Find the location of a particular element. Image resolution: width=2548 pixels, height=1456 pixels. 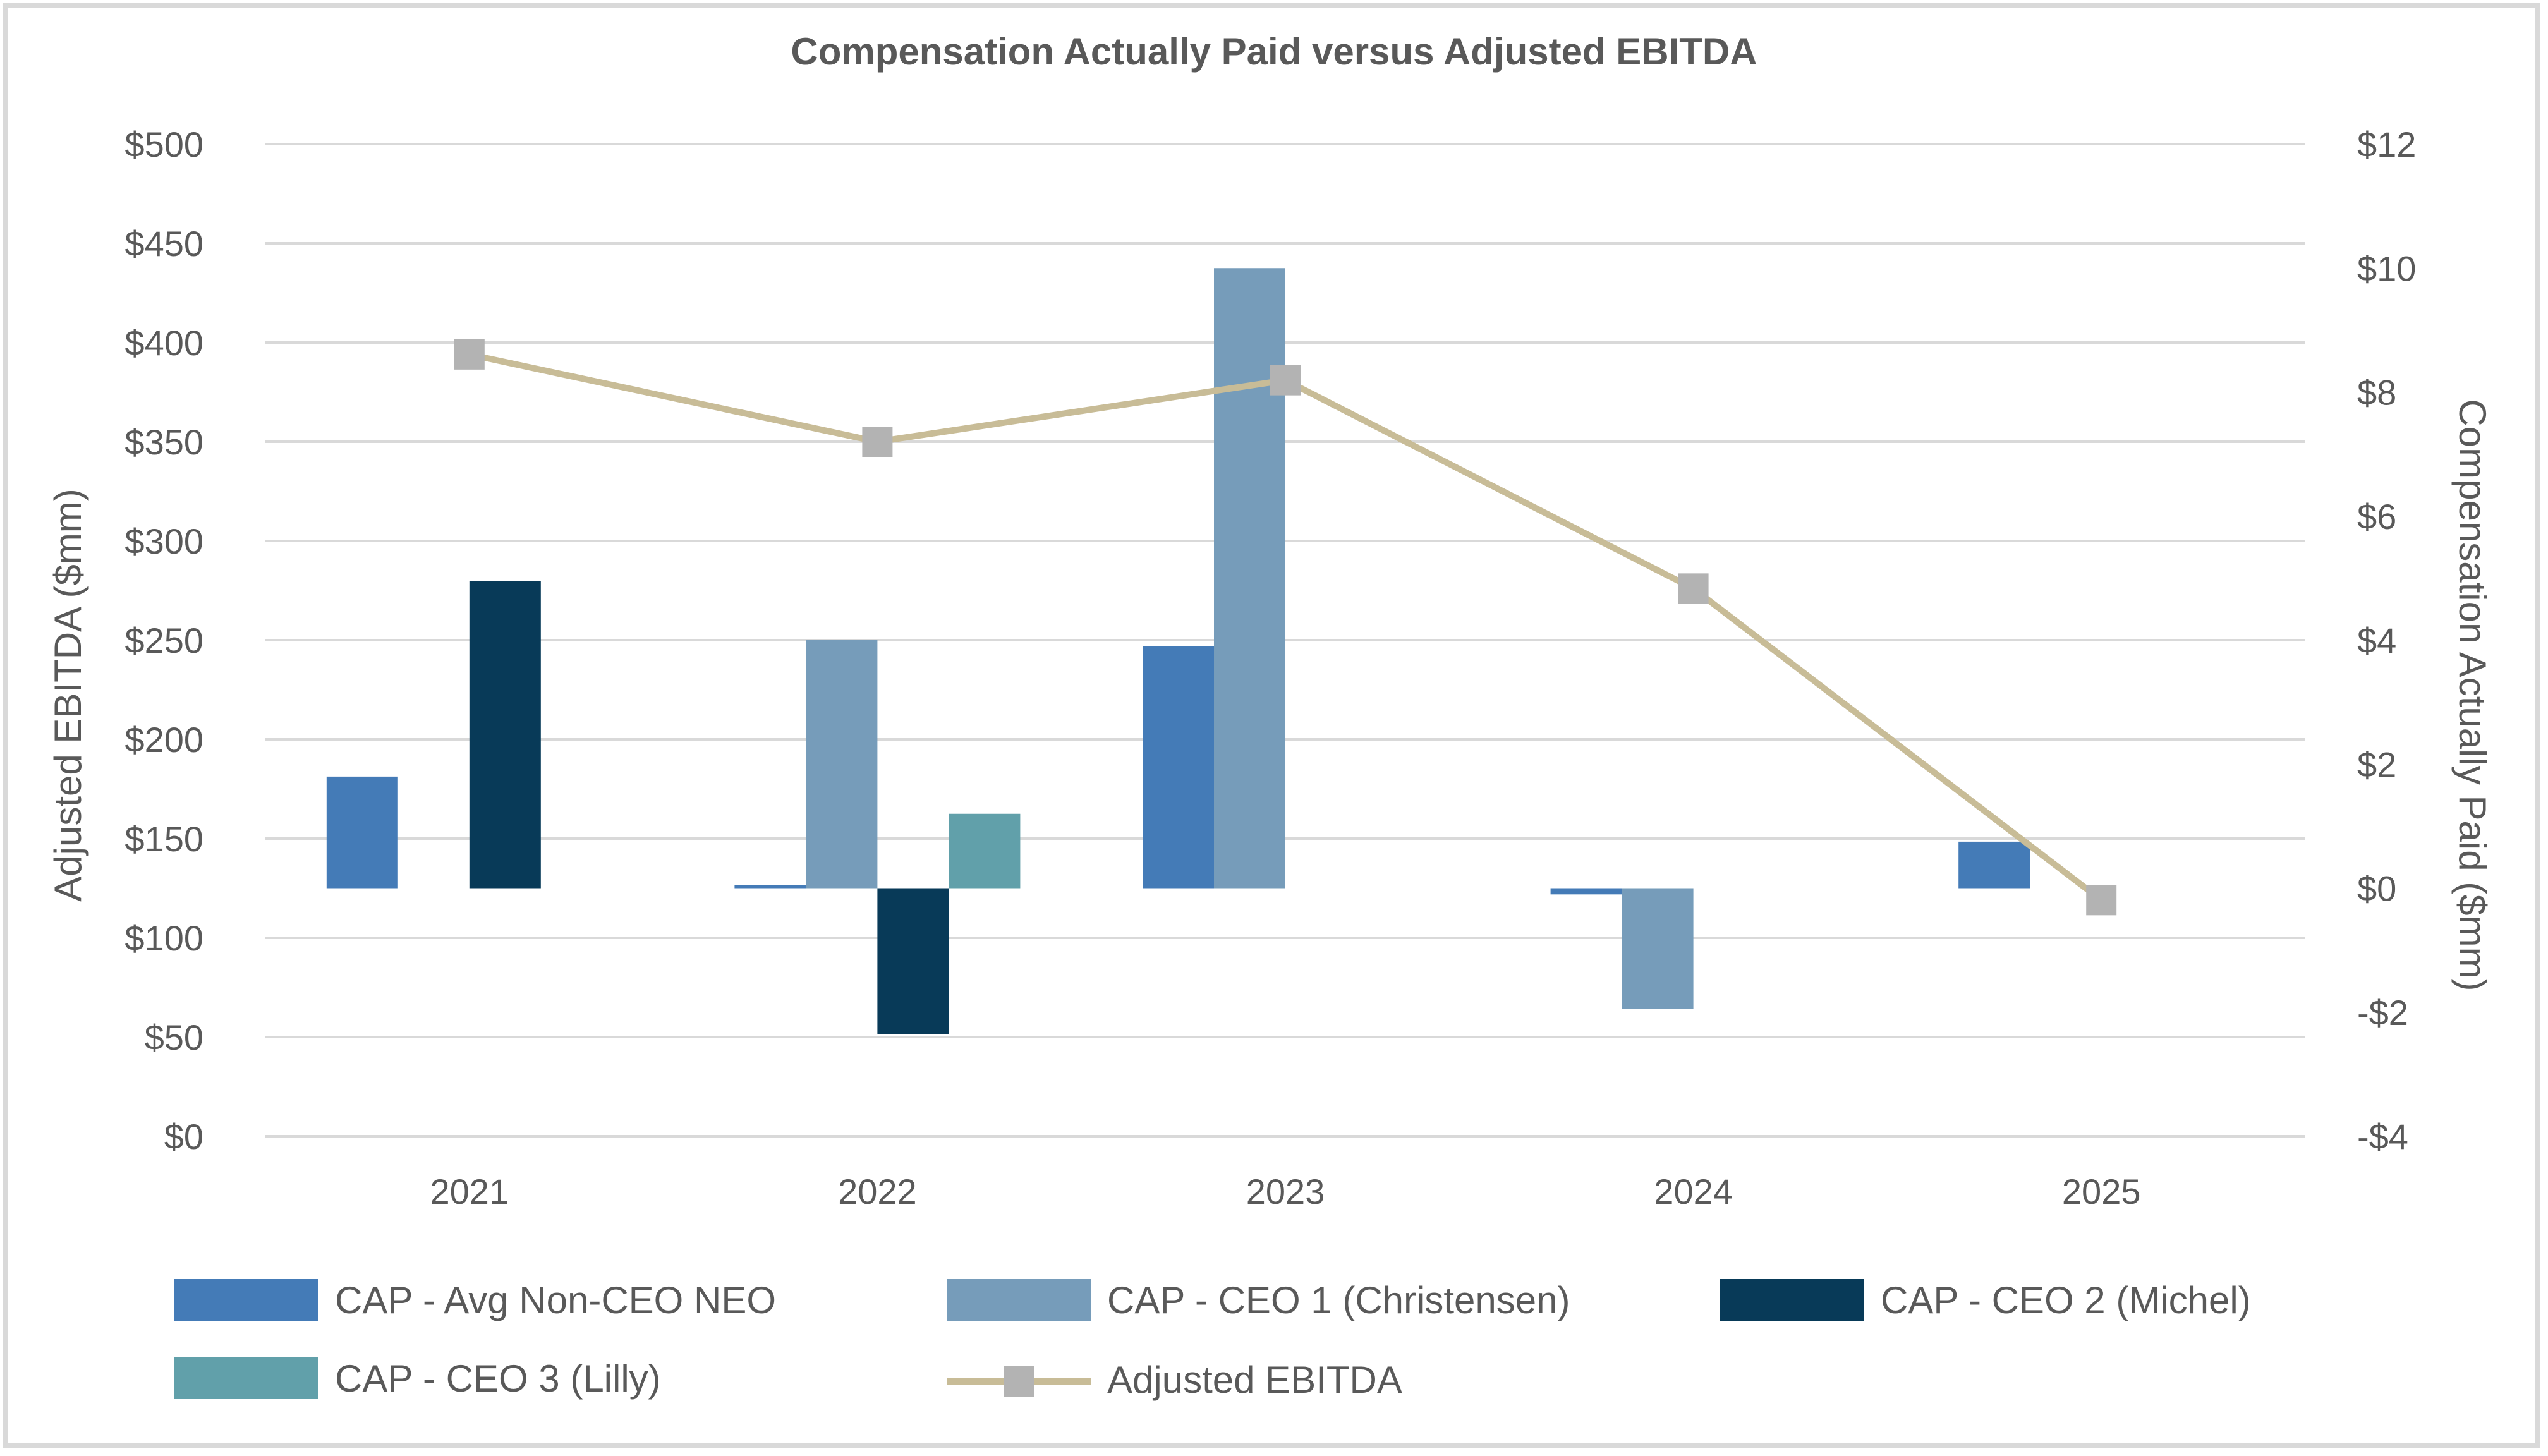

ebitda-marker-2021 is located at coordinates (469, 354).